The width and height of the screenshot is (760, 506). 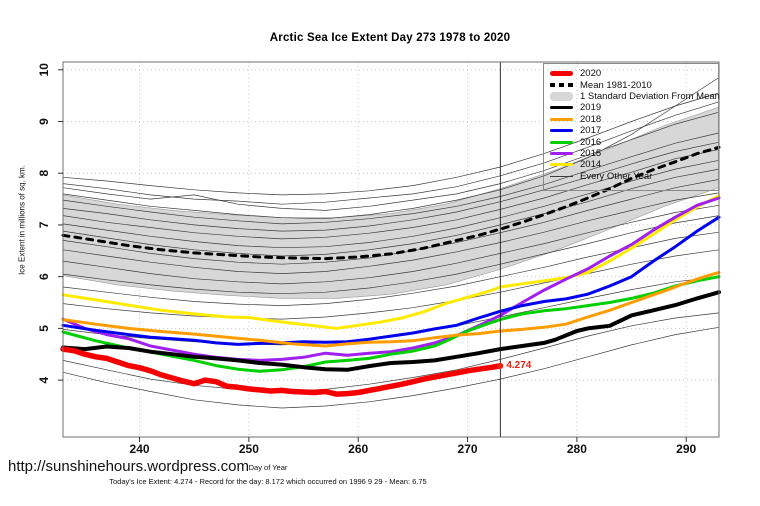 What do you see at coordinates (591, 142) in the screenshot?
I see `legend-label: 2016` at bounding box center [591, 142].